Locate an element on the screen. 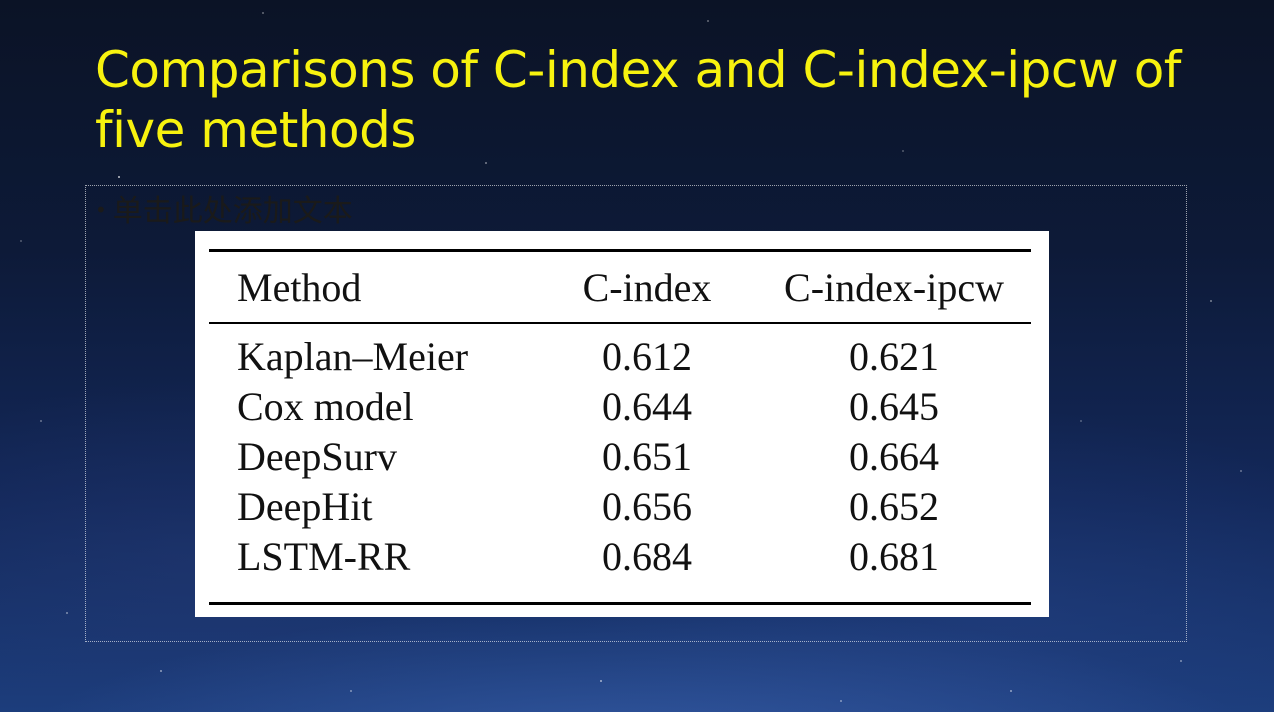 The image size is (1274, 712). cell-c-index: 0.684 is located at coordinates (647, 568).